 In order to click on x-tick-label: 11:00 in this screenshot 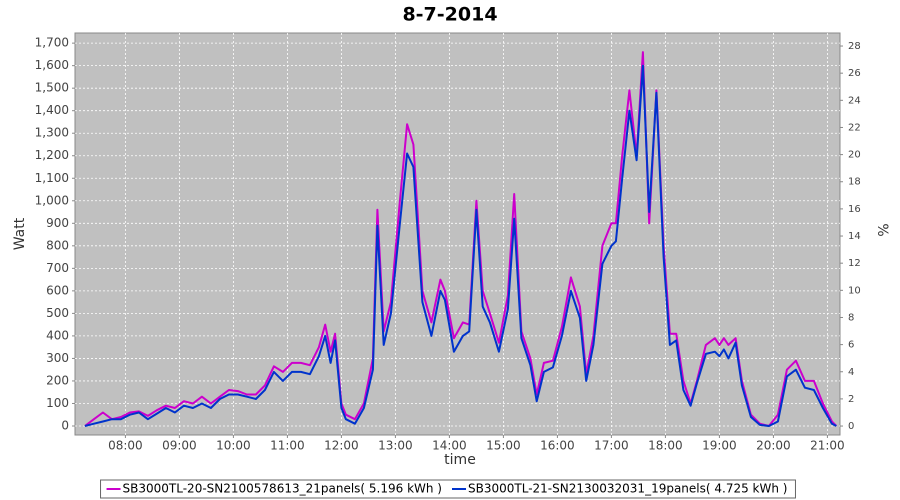, I will do `click(287, 446)`.